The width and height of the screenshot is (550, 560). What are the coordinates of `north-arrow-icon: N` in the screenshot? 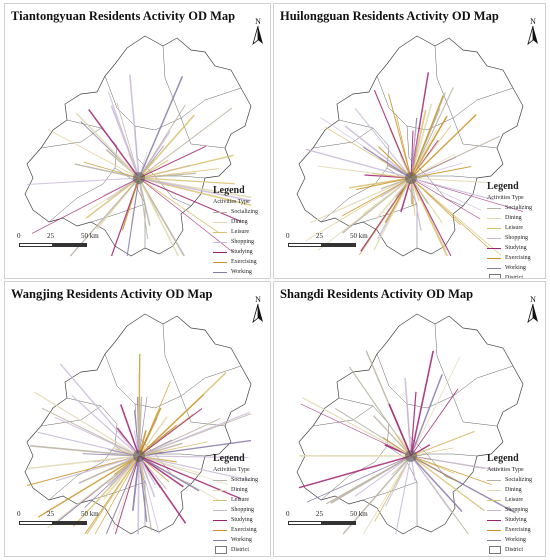 It's located at (258, 34).